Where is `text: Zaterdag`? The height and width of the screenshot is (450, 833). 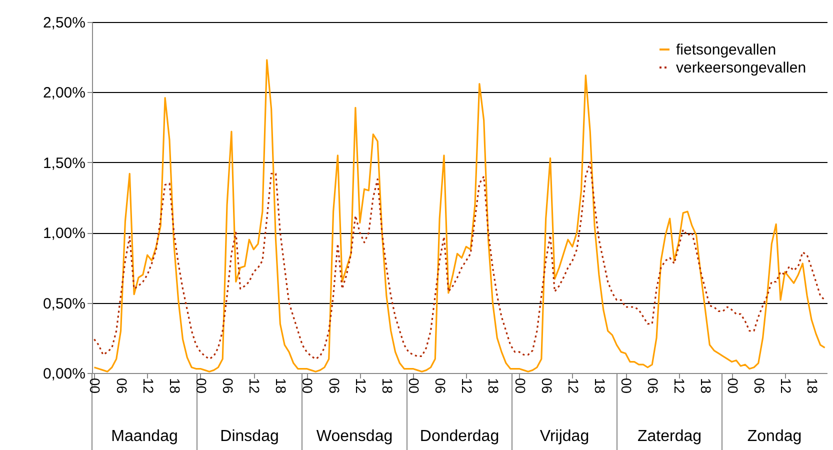 text: Zaterdag is located at coordinates (669, 436).